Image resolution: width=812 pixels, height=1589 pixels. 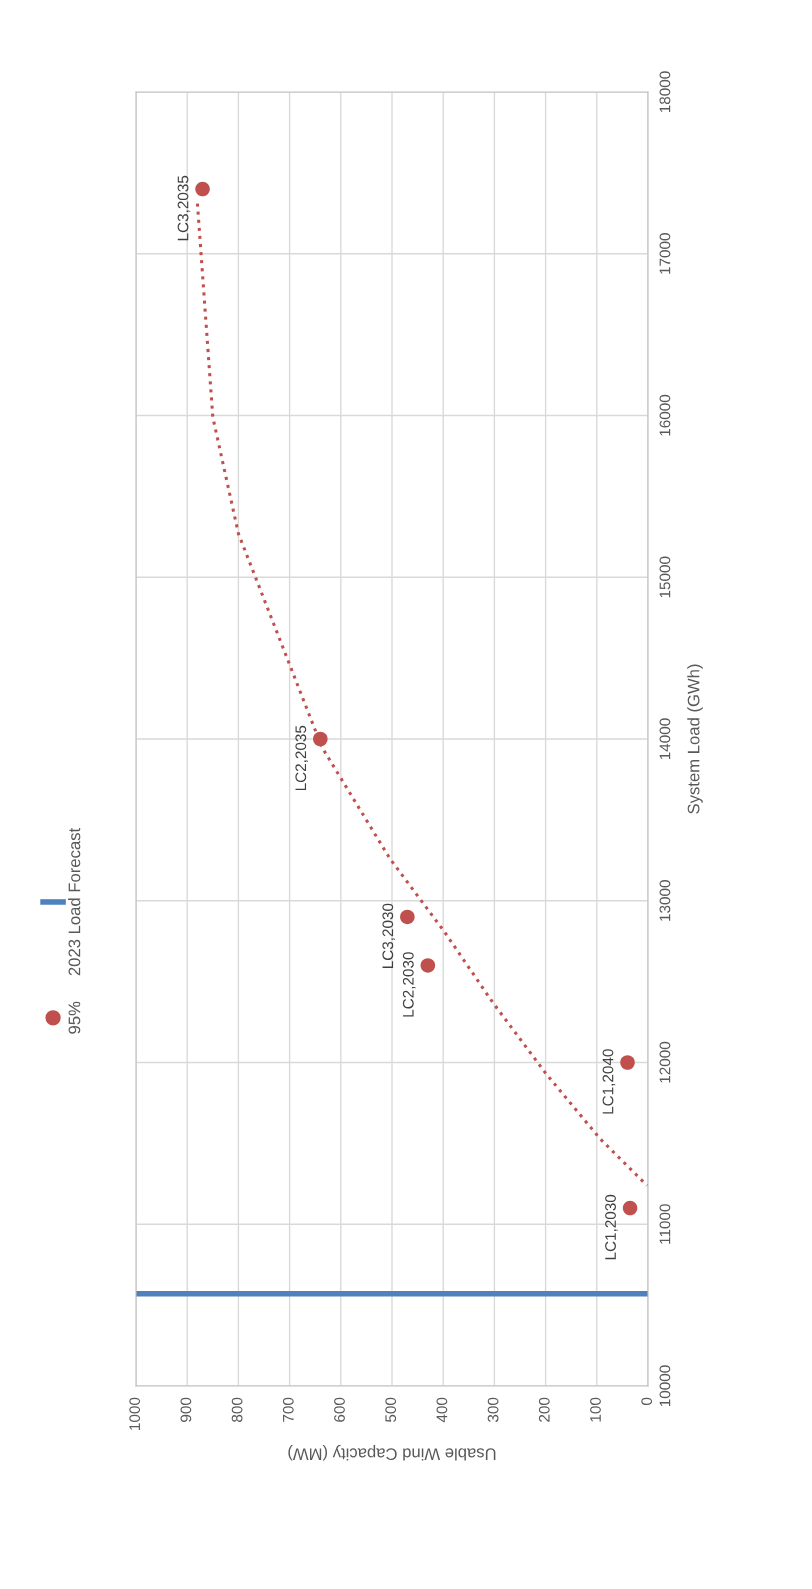 What do you see at coordinates (665, 92) in the screenshot?
I see `y-tick-label: 18000` at bounding box center [665, 92].